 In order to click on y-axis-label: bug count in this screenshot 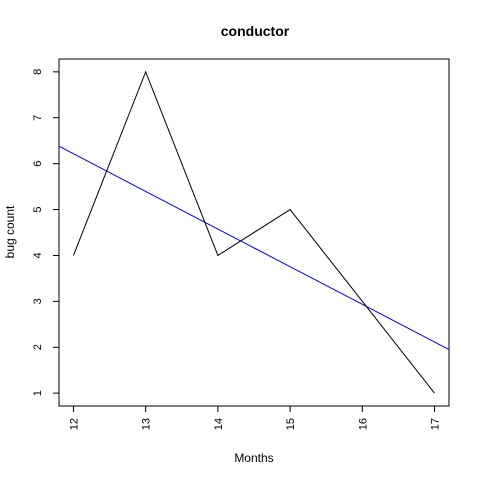, I will do `click(10, 231)`.